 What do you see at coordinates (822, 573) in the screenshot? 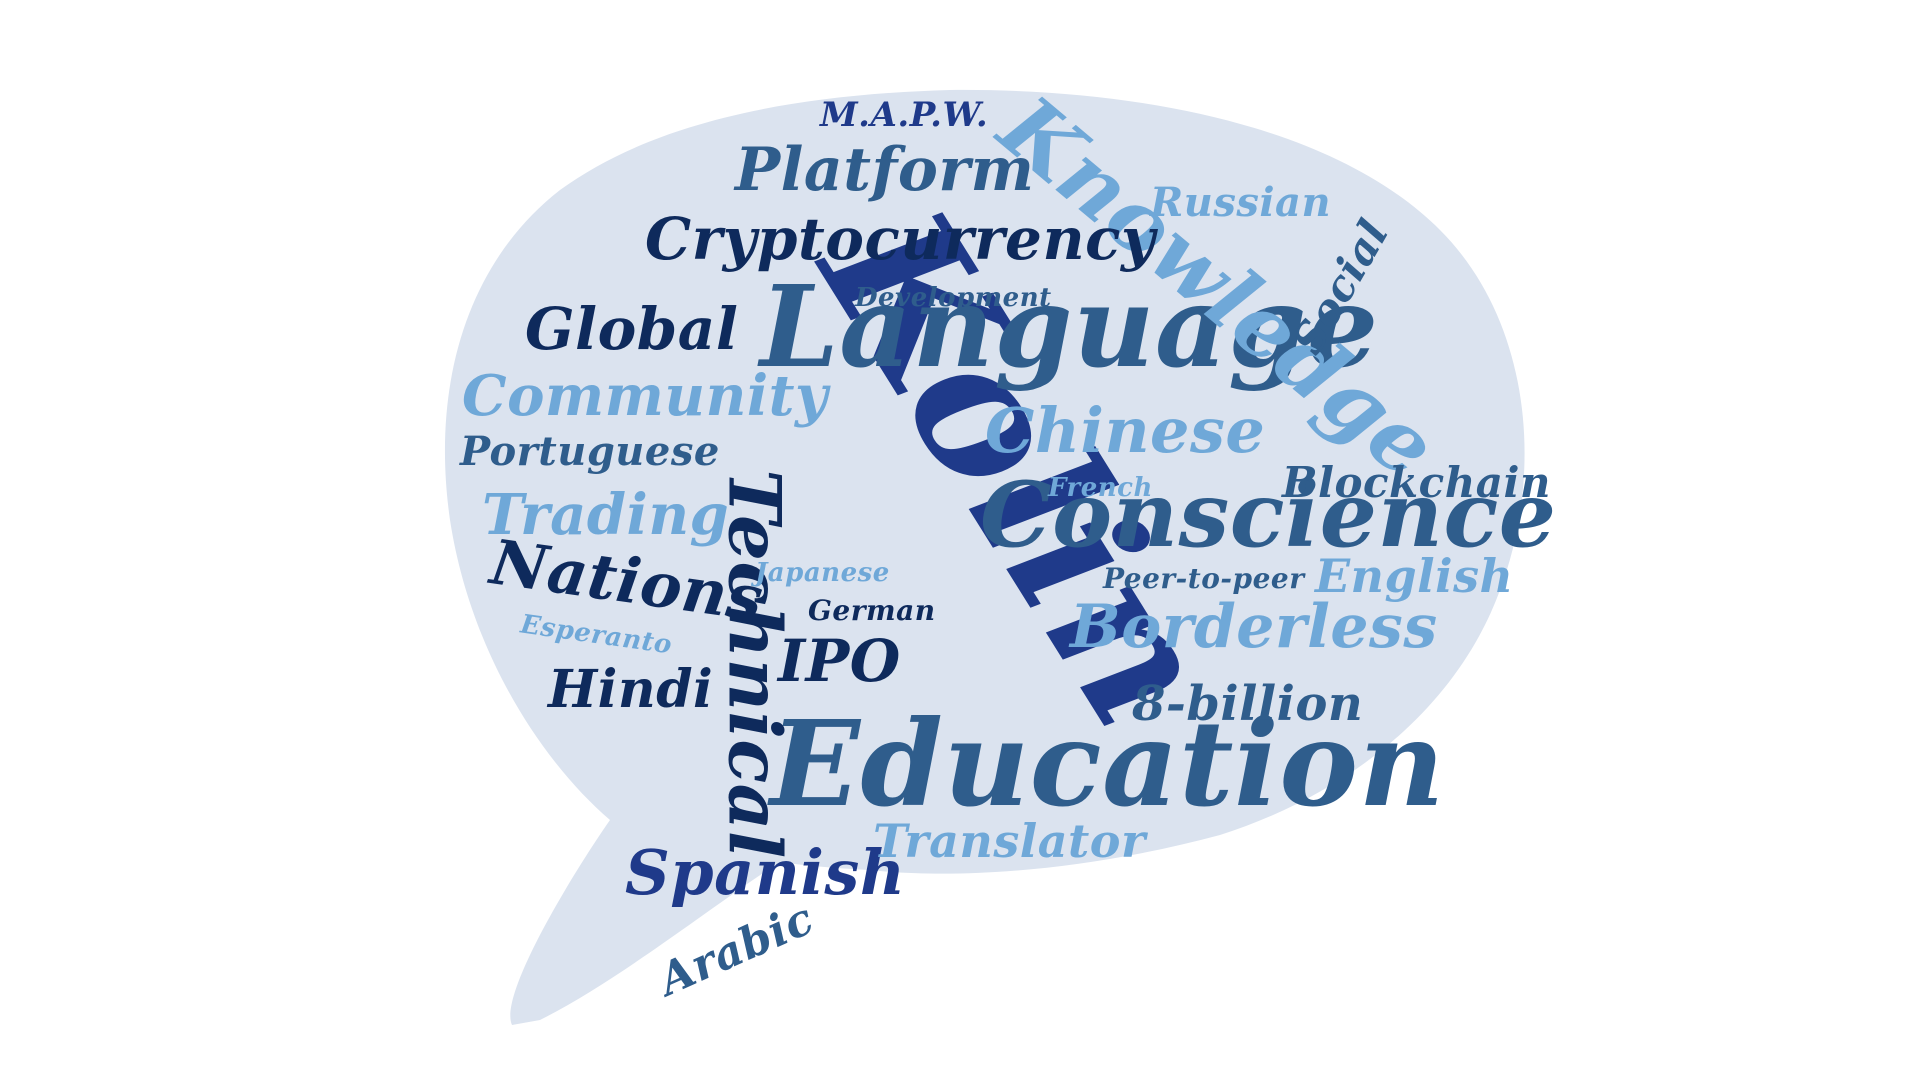
I see `word-japanese: Japanese` at bounding box center [822, 573].